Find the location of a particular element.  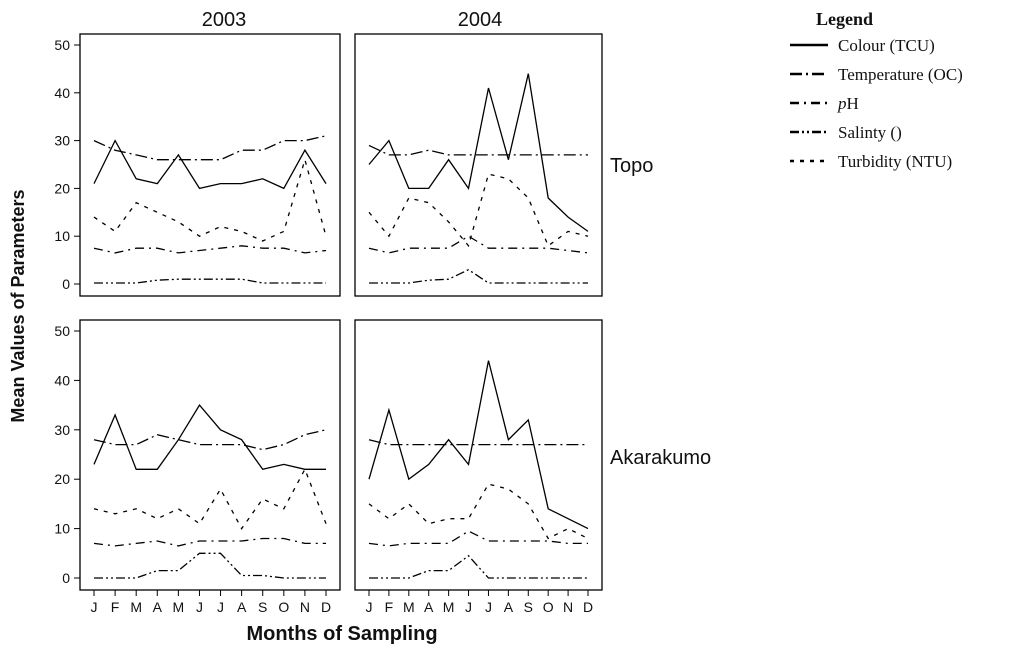

legend-label-temperature-oc: Temperature (OC) is located at coordinates (900, 74).